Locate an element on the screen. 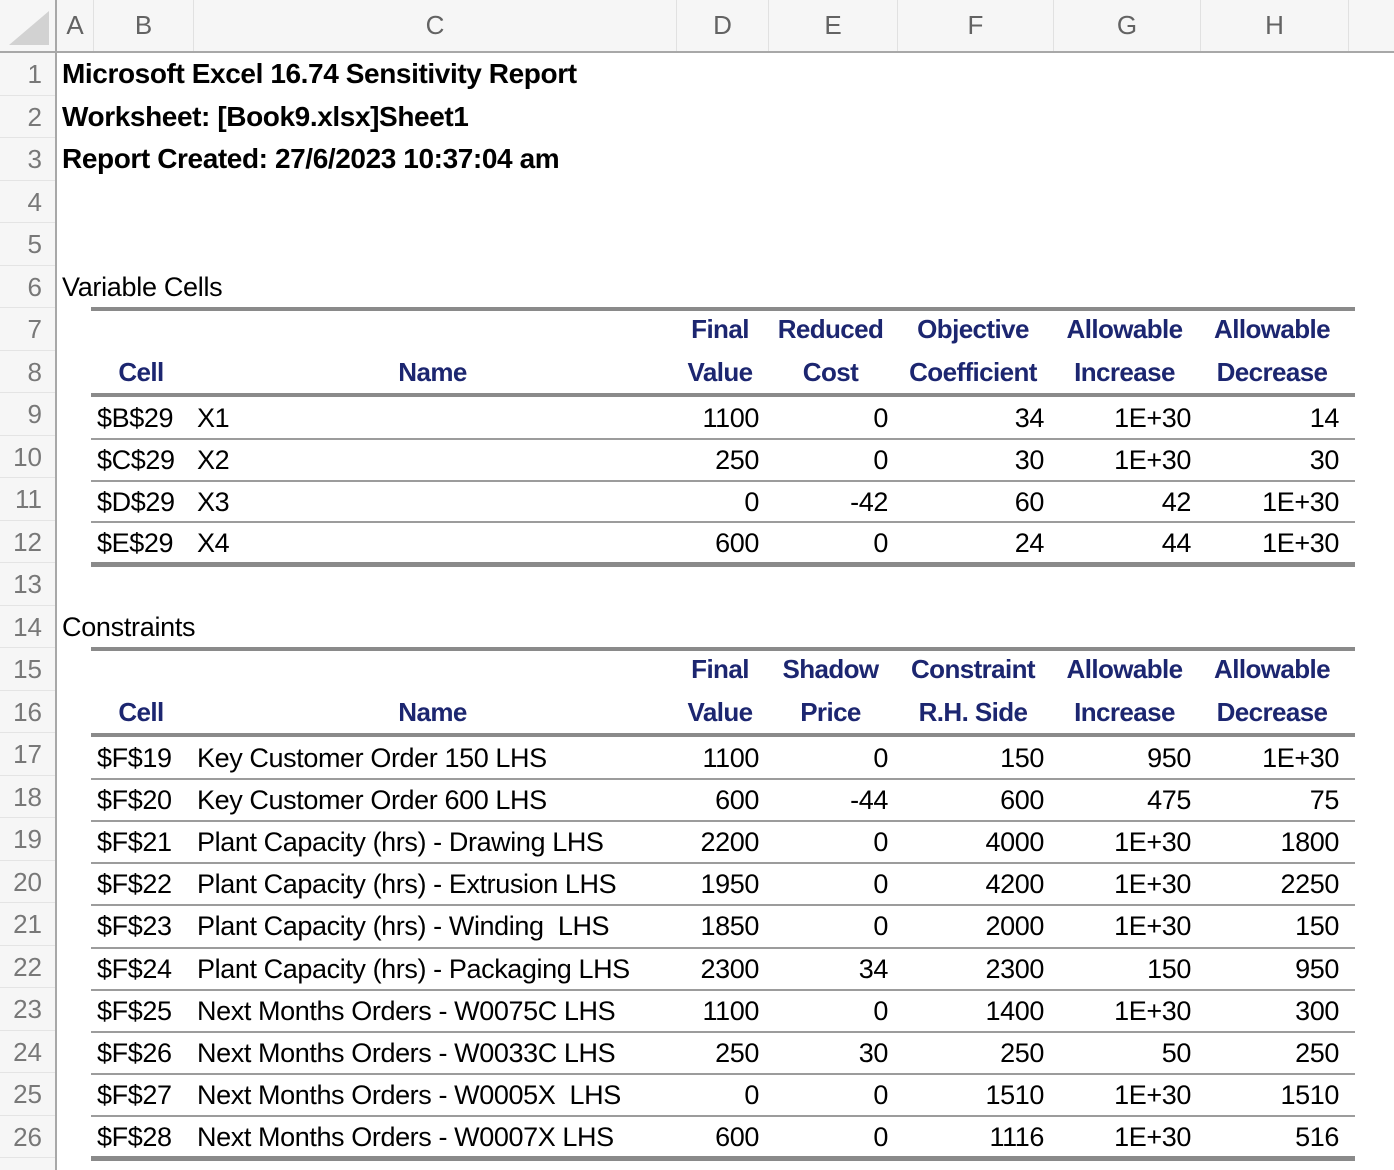 Image resolution: width=1394 pixels, height=1170 pixels. value-cell: 2300 is located at coordinates (730, 968).